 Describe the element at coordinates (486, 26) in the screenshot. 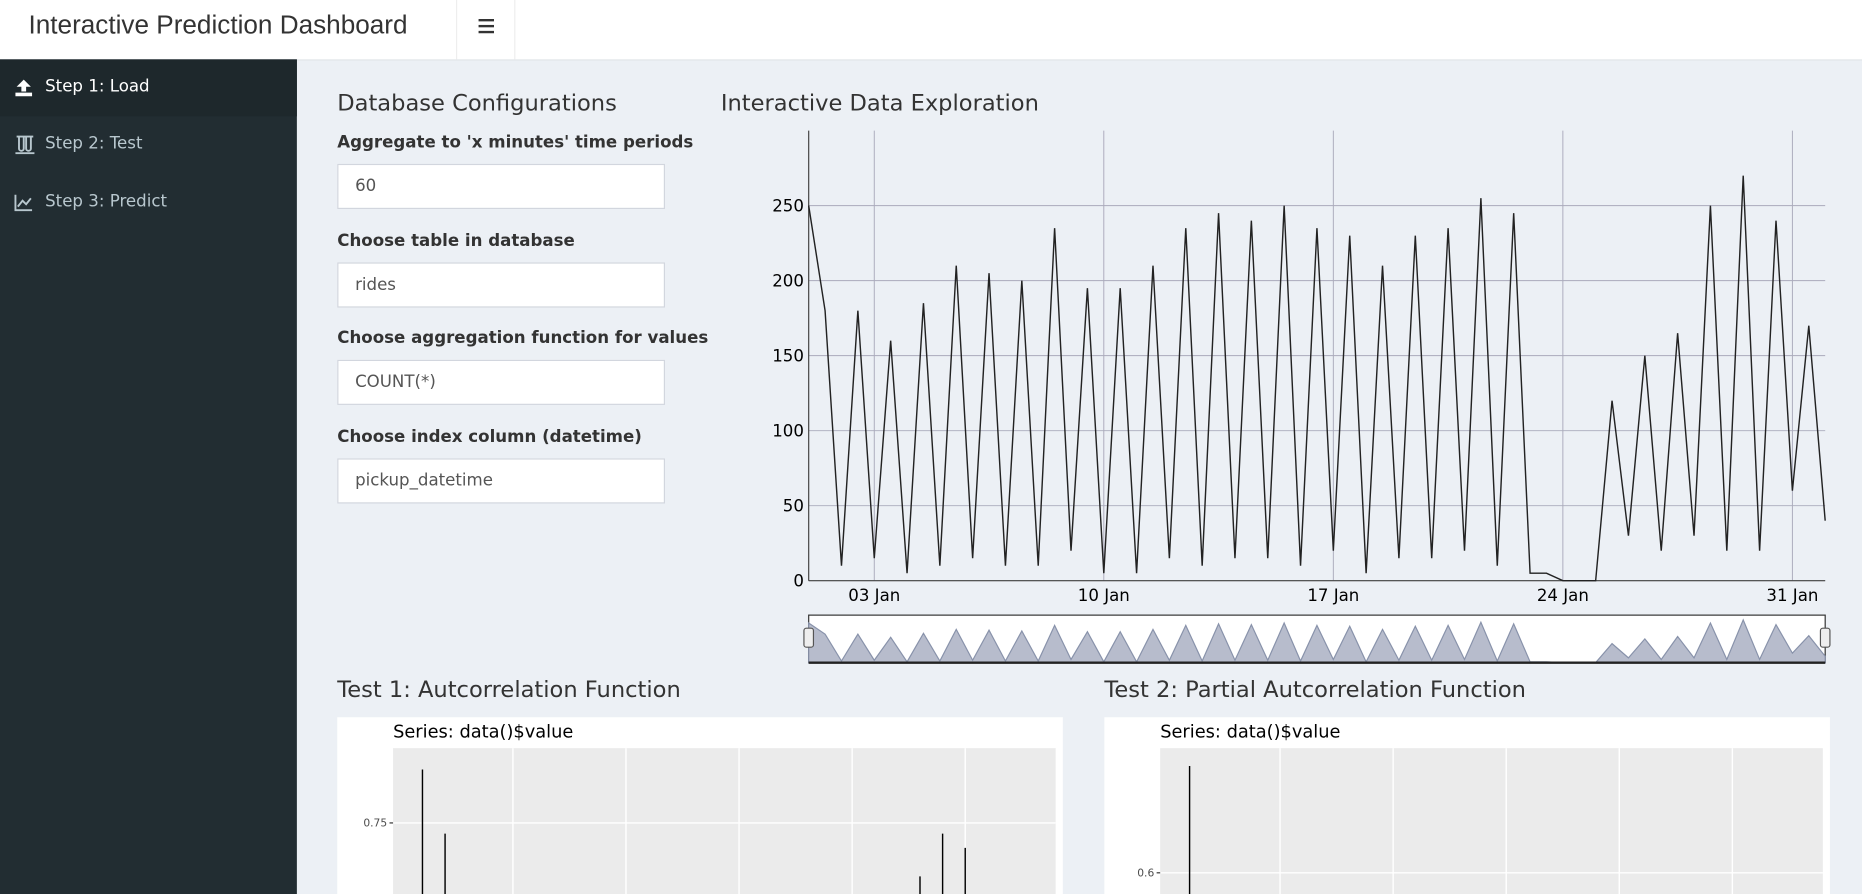

I see `menu-icon` at that location.